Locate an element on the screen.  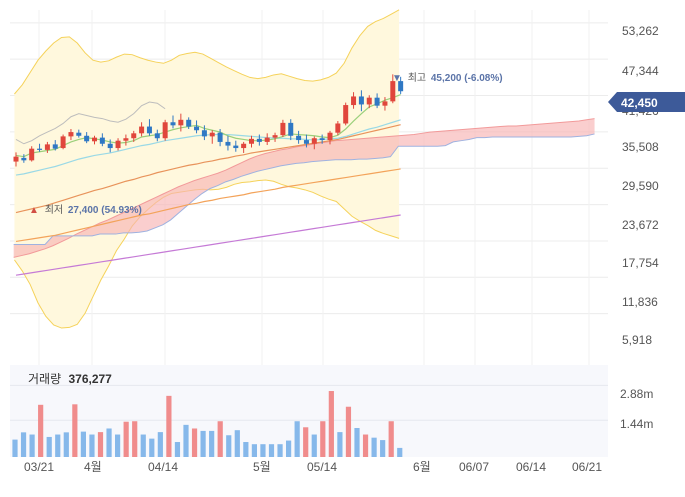
date-tick: 04/14 is located at coordinates (163, 467).